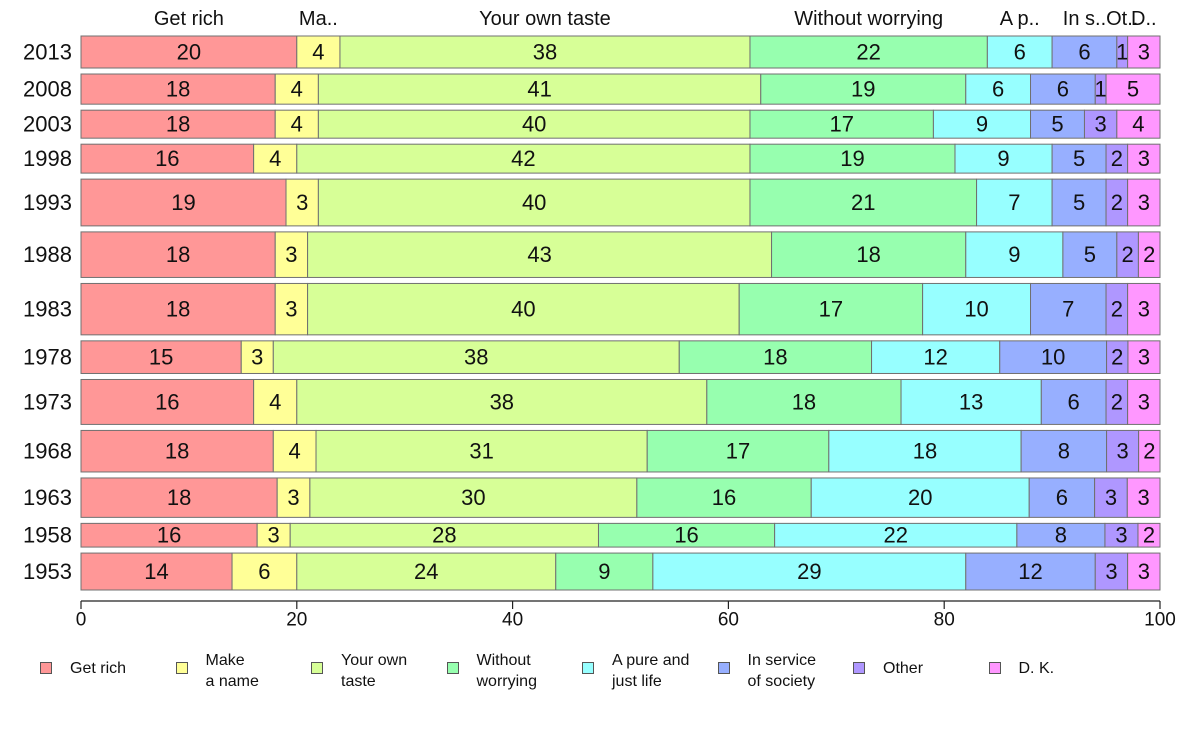 Image resolution: width=1188 pixels, height=736 pixels. What do you see at coordinates (374, 671) in the screenshot?
I see `legend-label-2: Your own taste` at bounding box center [374, 671].